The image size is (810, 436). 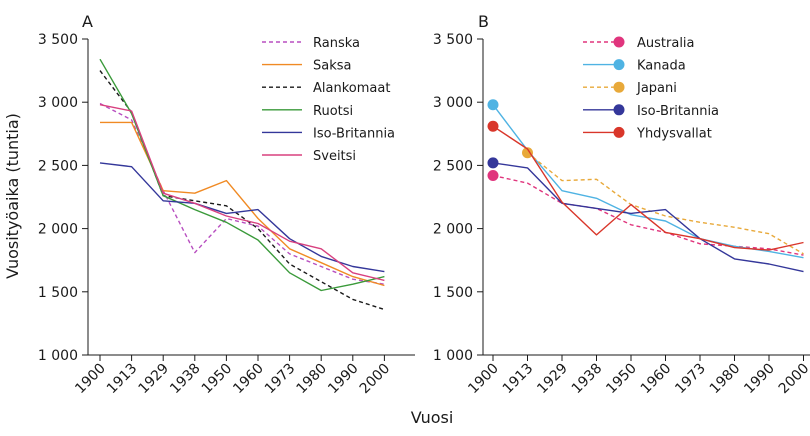 I want to click on pb-legend-label-japani: Japani, so click(x=656, y=88).